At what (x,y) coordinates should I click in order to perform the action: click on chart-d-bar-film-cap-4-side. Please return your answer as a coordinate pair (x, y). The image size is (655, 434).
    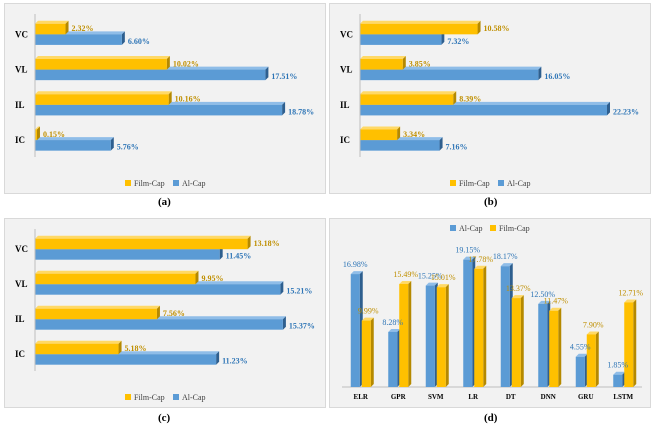
    Looking at the image, I should click on (522, 341).